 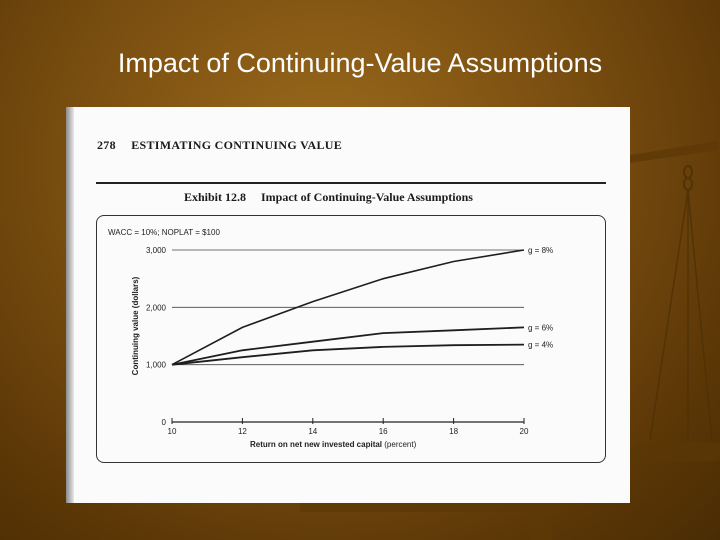 What do you see at coordinates (106, 145) in the screenshot?
I see `page-number: 278` at bounding box center [106, 145].